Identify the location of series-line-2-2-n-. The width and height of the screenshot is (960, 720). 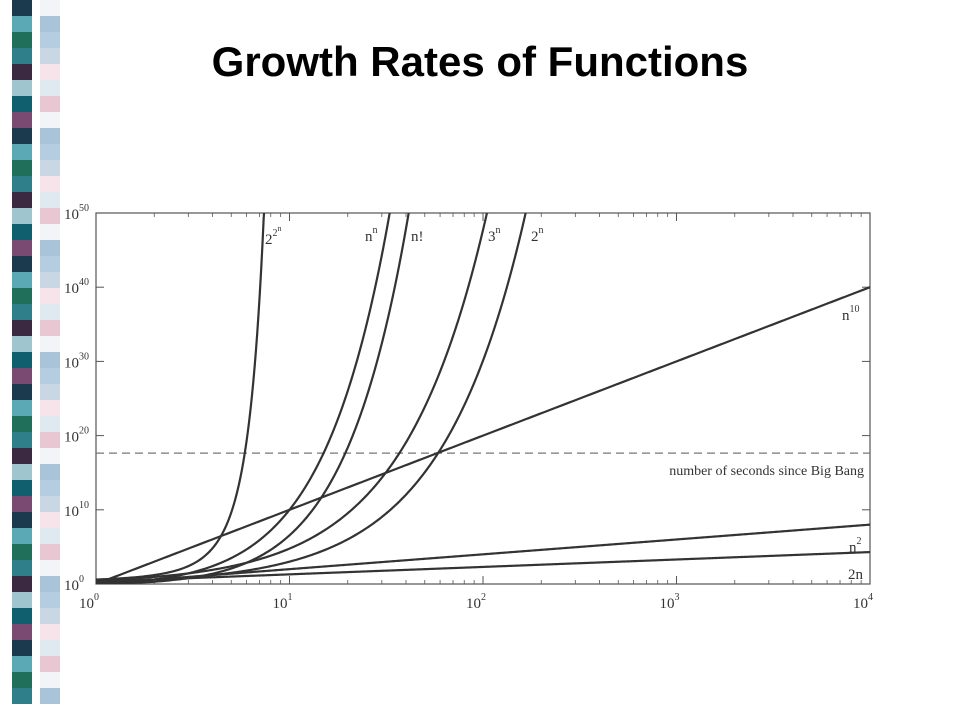
(181, 397).